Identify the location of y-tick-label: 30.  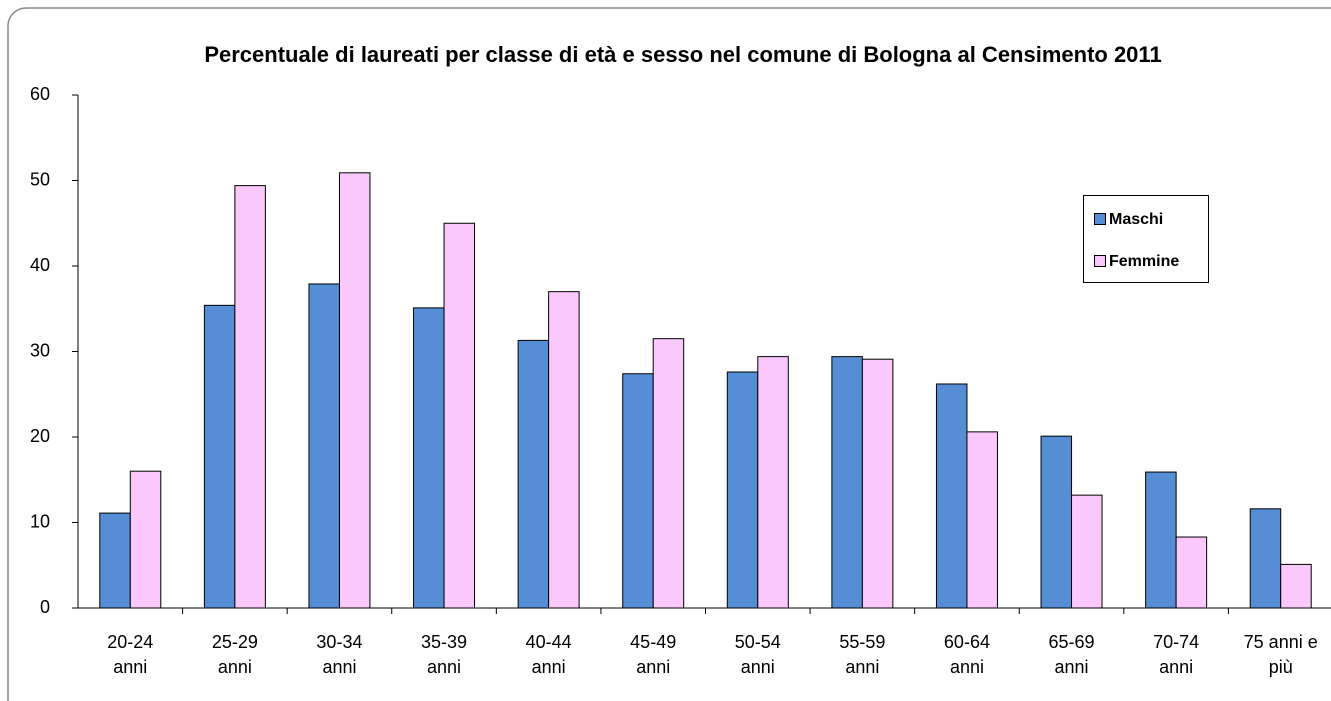
(40, 350).